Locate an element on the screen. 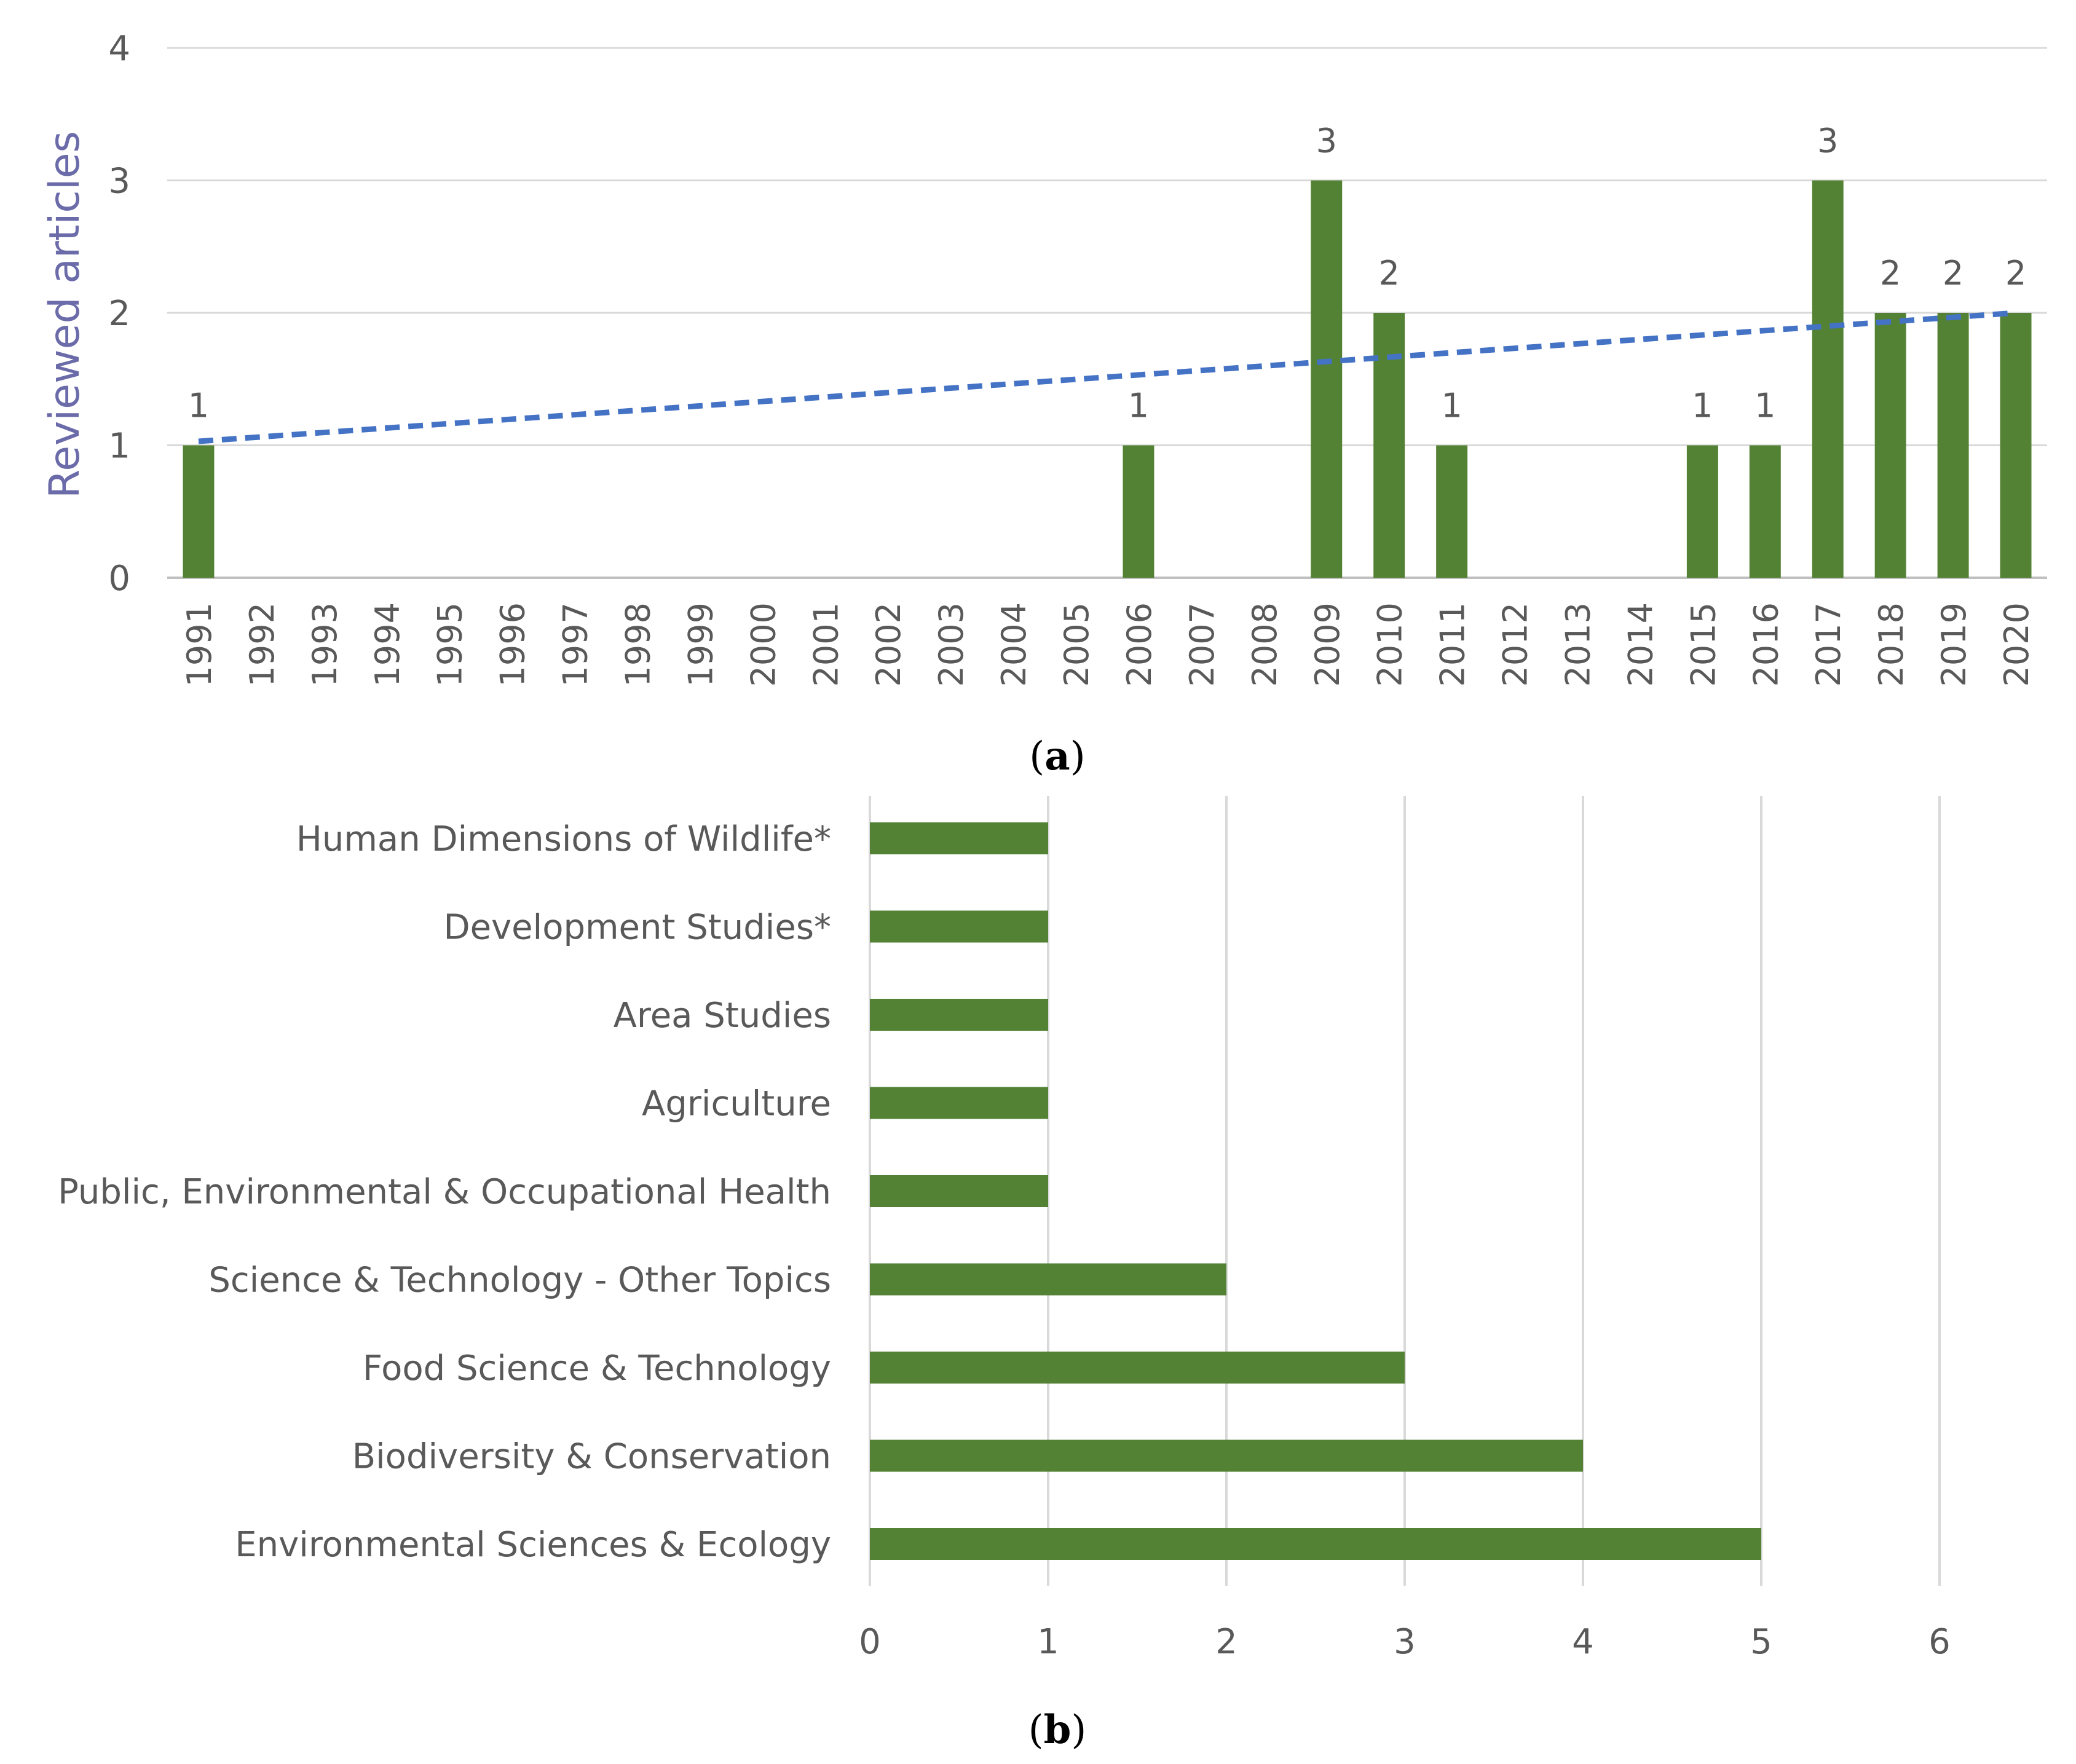  chart-a-y-tick-labels: 0 1 2 3 4 is located at coordinates (119, 314).